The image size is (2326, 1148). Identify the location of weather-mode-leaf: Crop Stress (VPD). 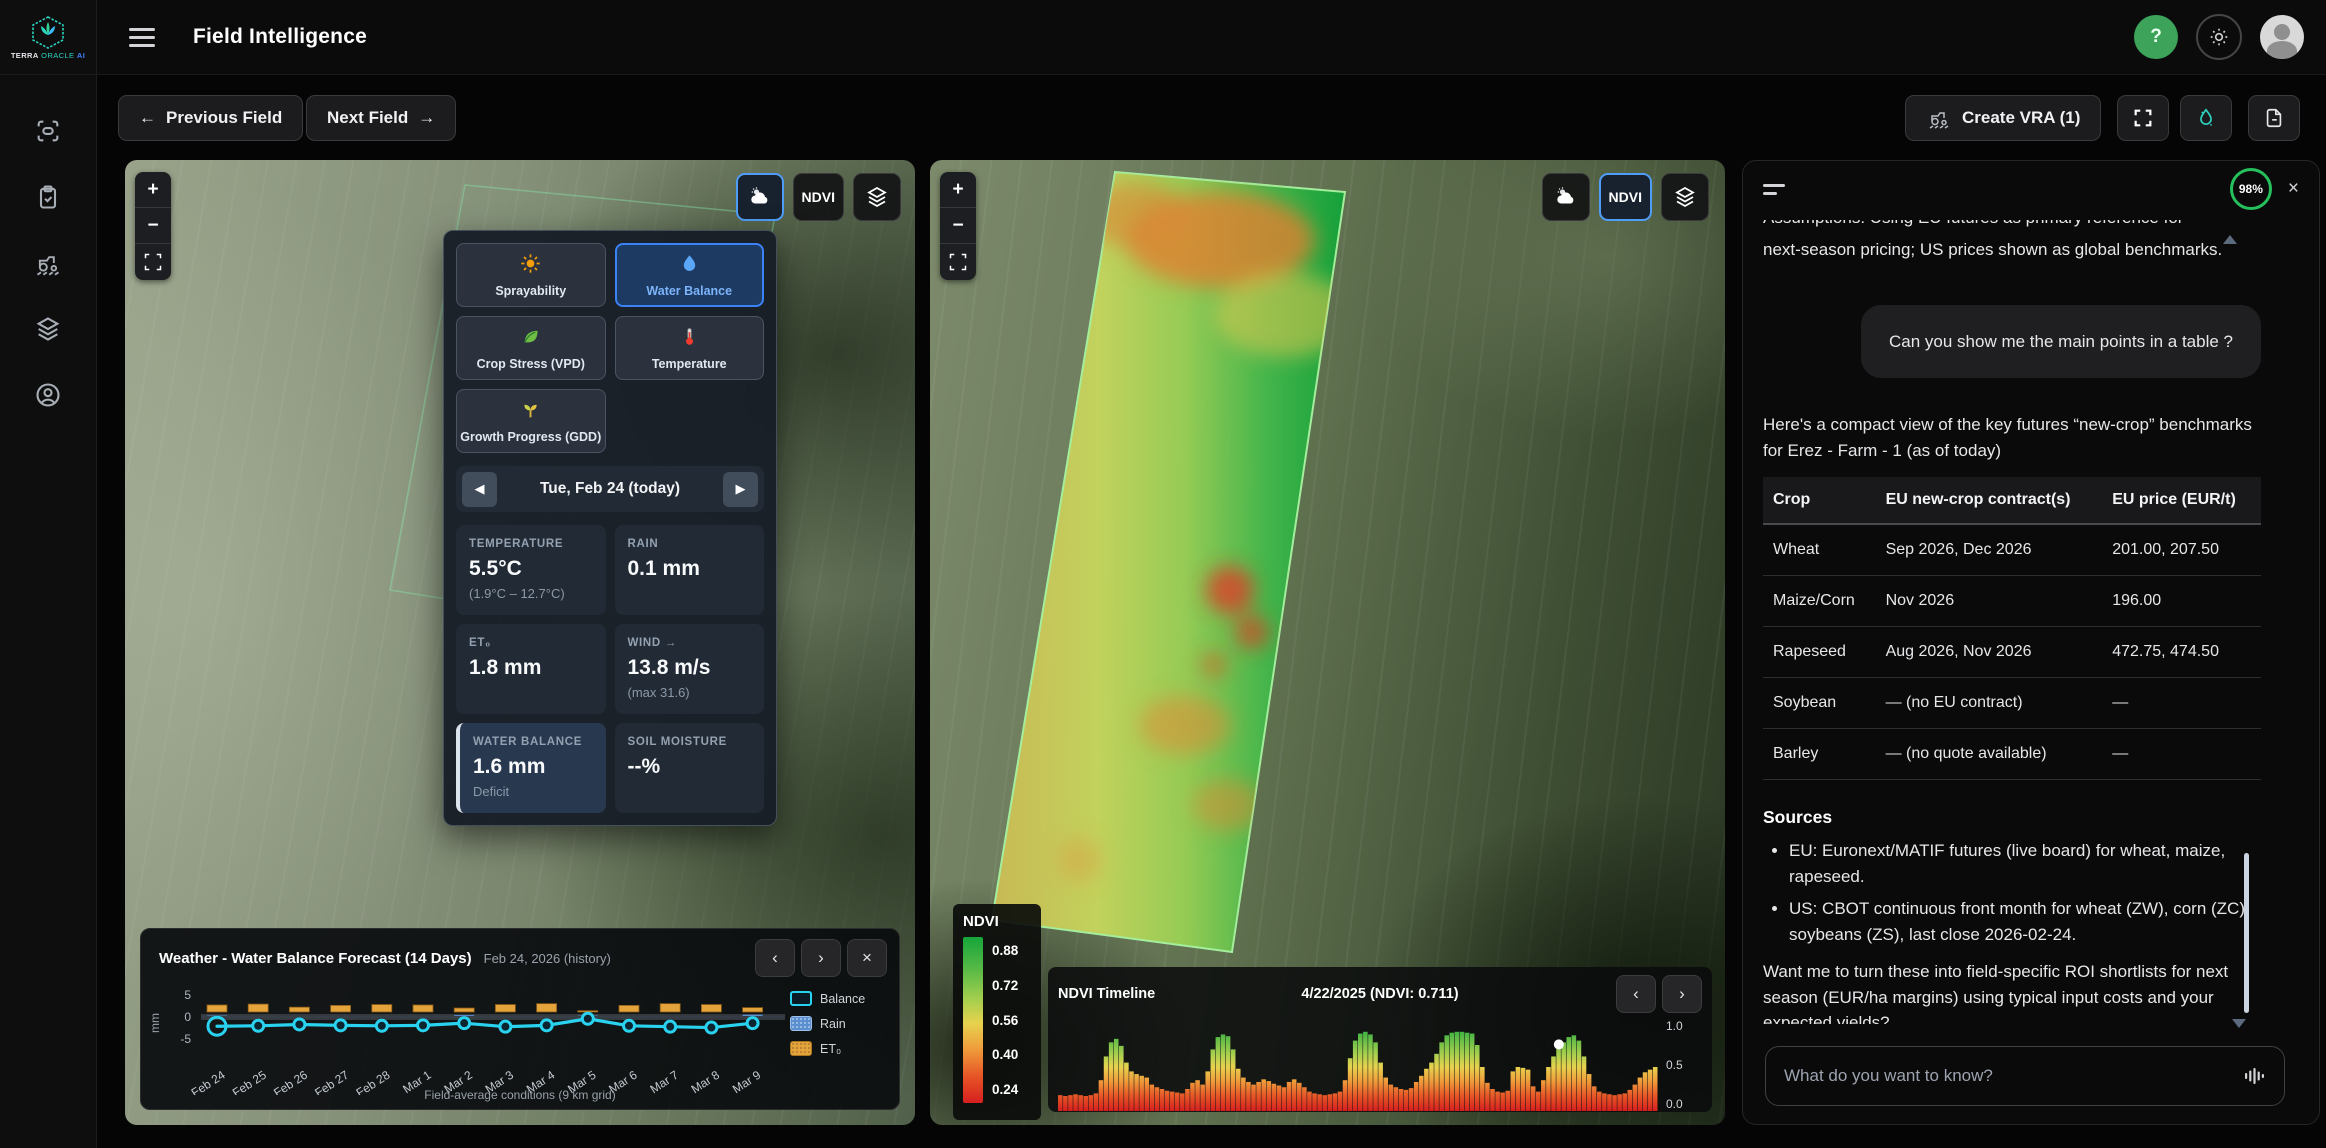
(531, 348).